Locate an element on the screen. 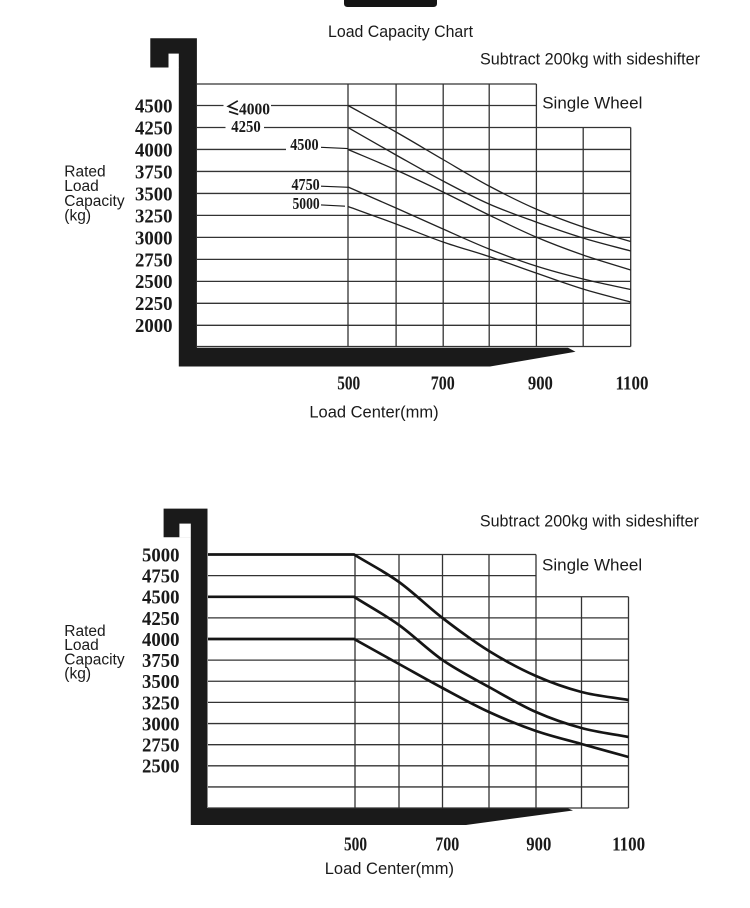 This screenshot has height=908, width=750. svg-text: 2000 is located at coordinates (154, 326).